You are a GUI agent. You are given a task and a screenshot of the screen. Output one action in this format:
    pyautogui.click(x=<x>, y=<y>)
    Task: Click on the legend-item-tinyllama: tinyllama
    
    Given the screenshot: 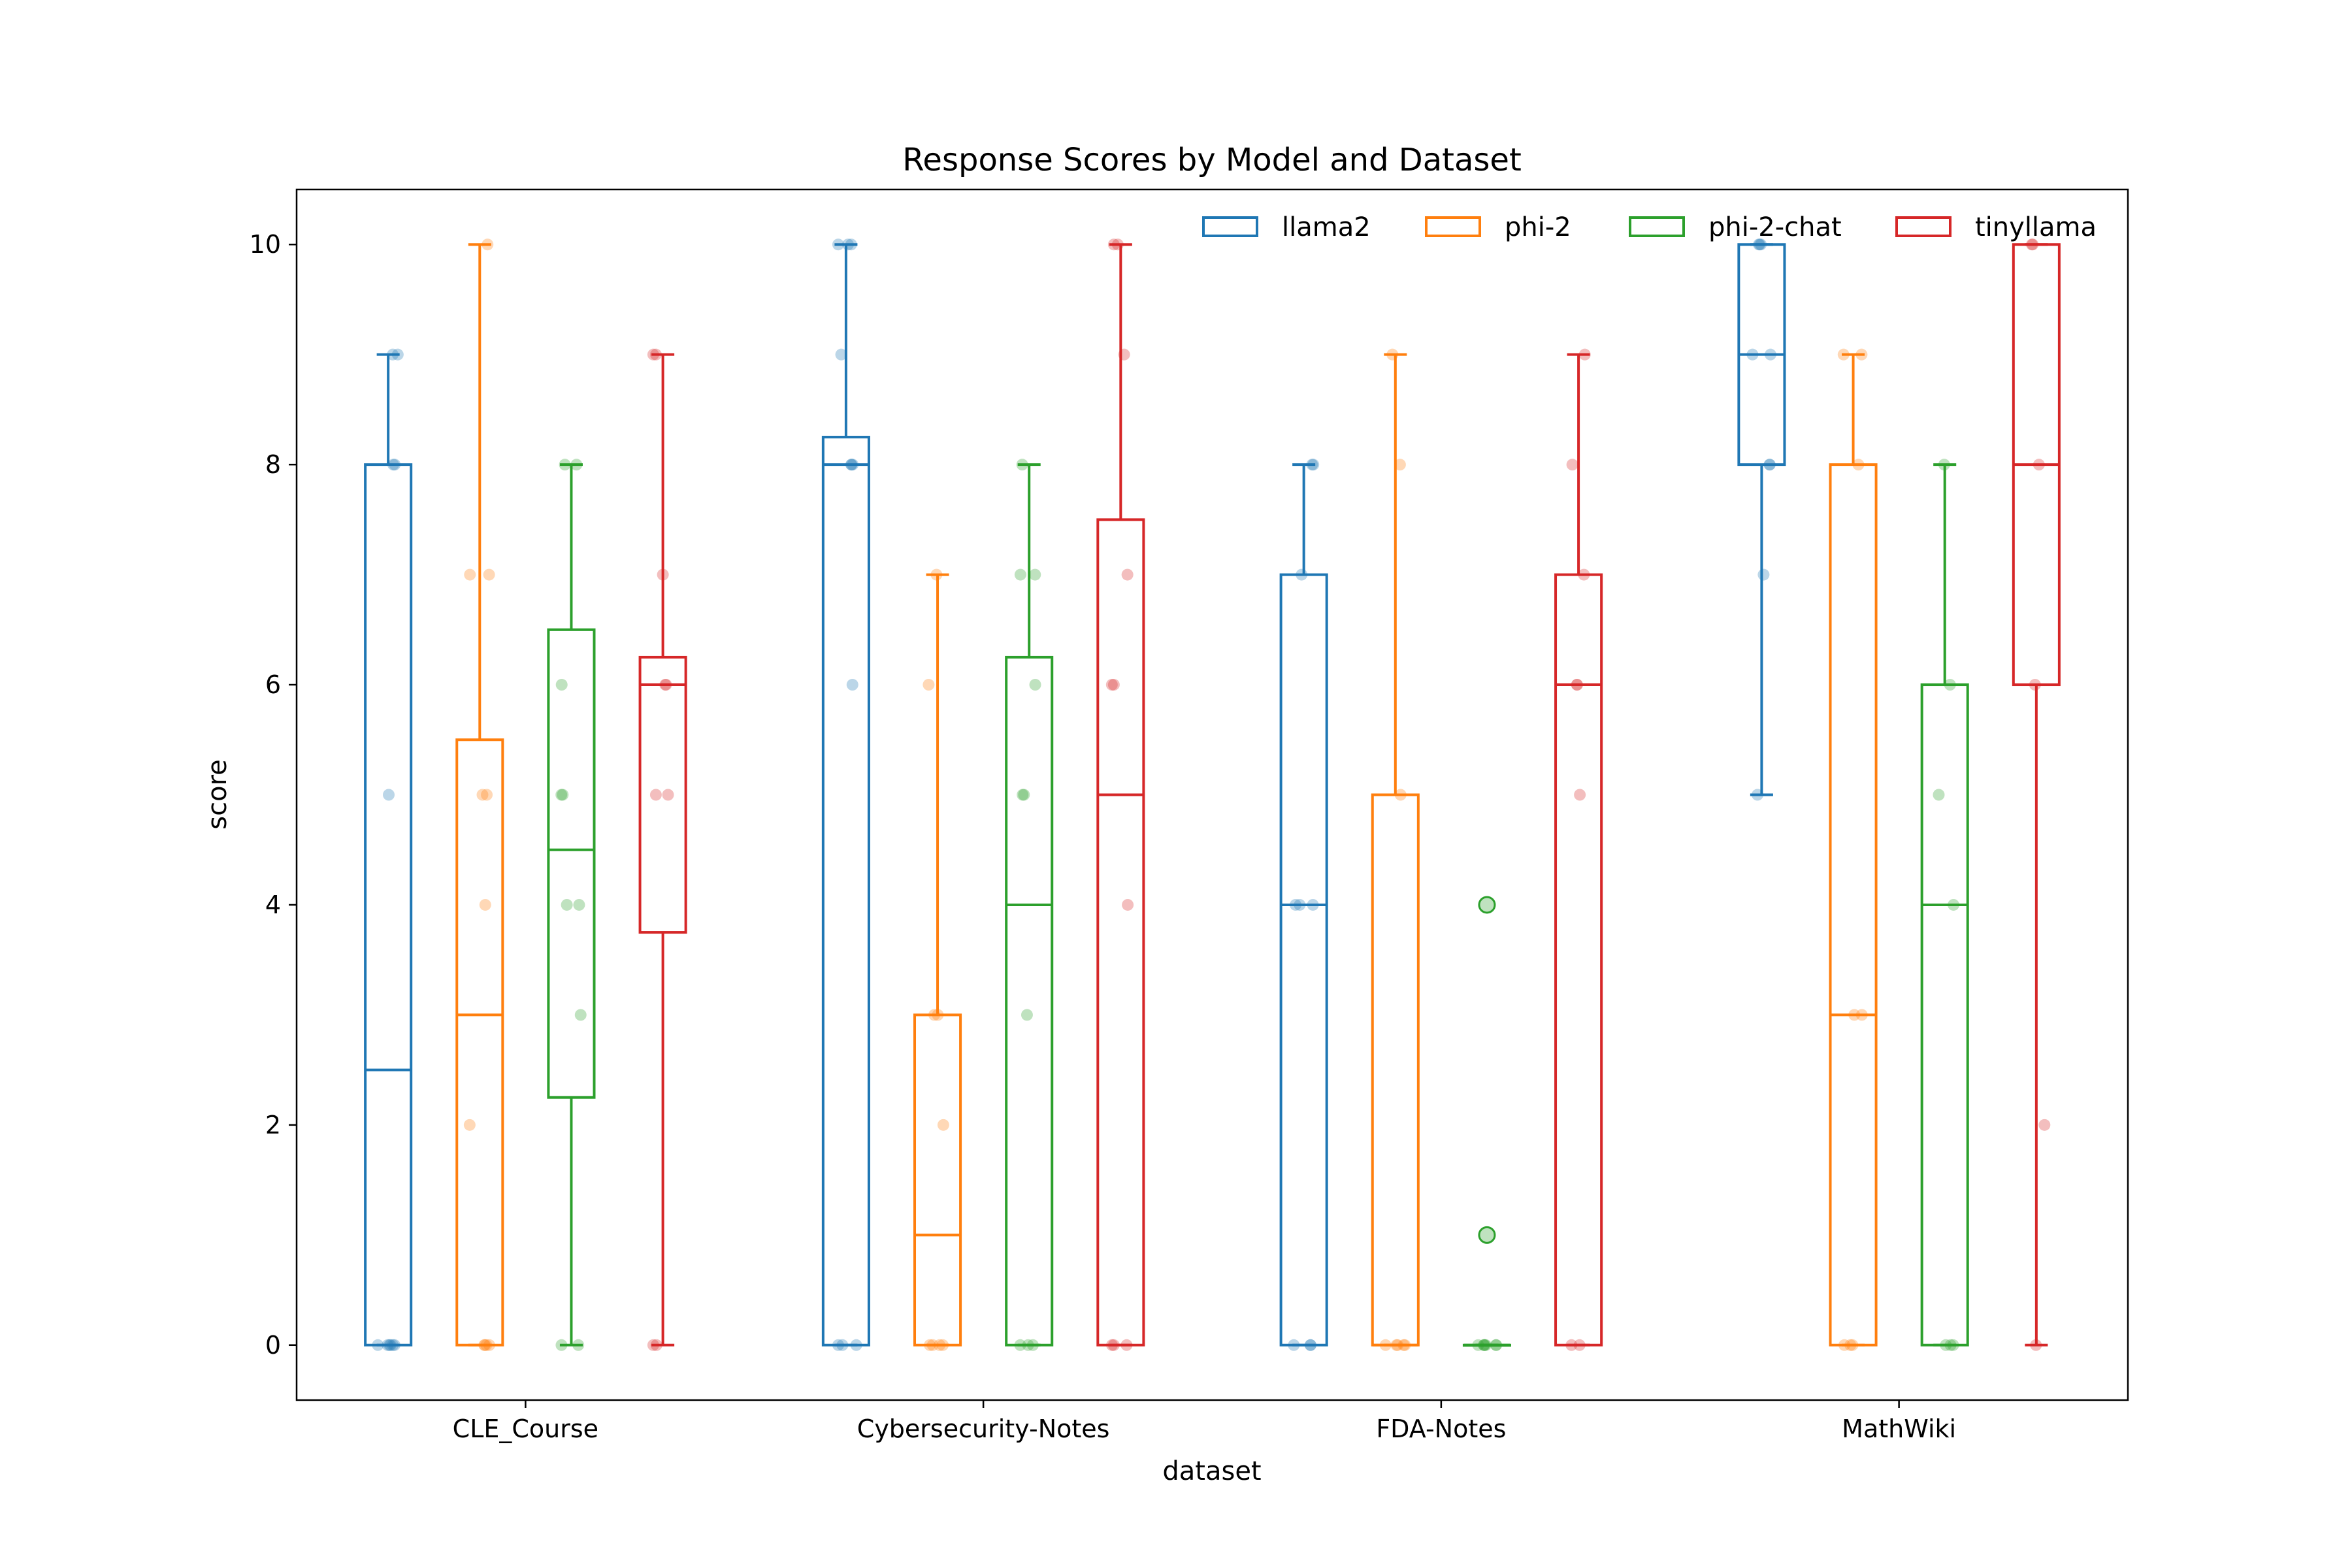 What is the action you would take?
    pyautogui.click(x=1996, y=227)
    